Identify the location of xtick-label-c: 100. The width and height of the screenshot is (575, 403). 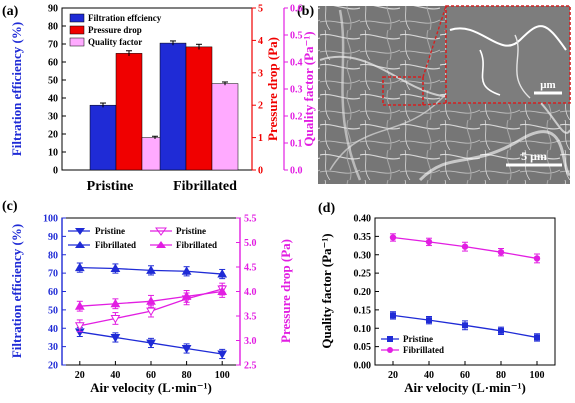
(222, 375).